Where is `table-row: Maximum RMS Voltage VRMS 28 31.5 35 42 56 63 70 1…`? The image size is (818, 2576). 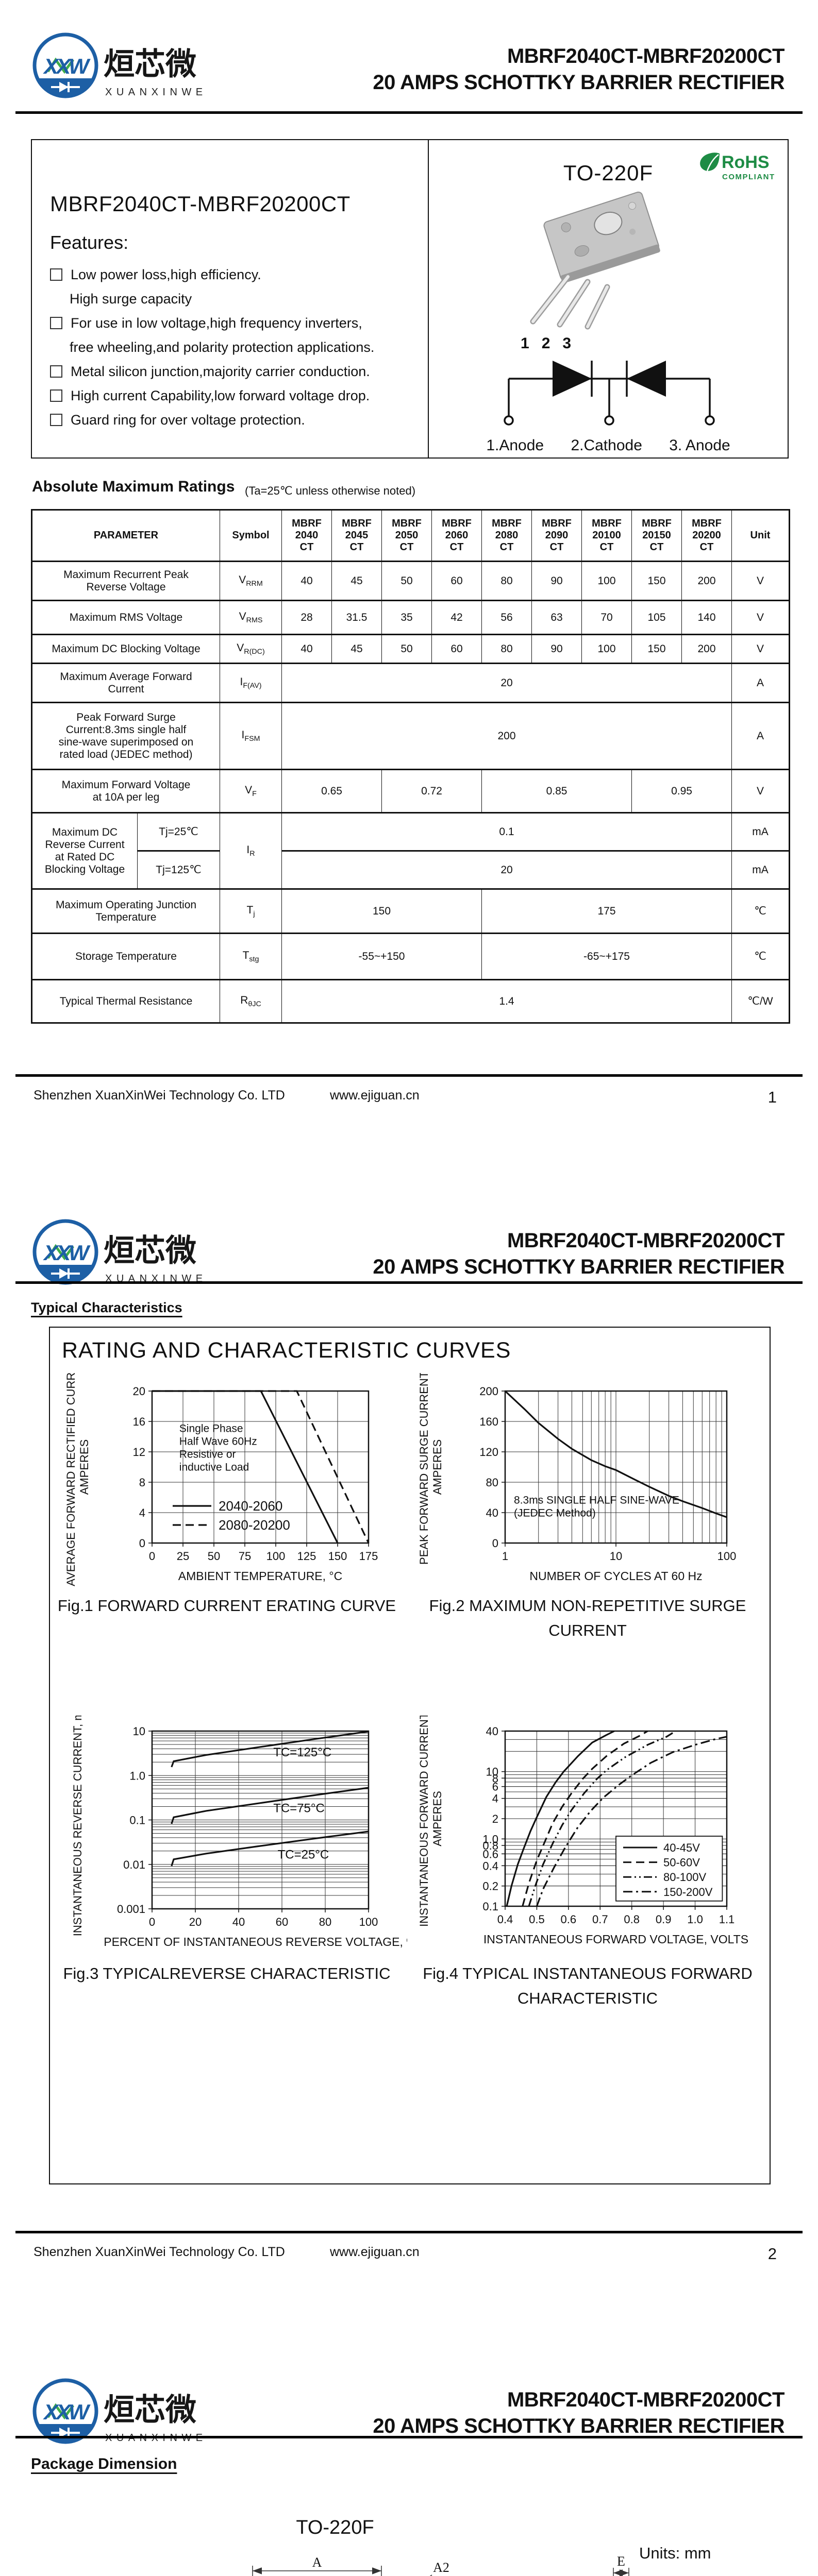 table-row: Maximum RMS Voltage VRMS 28 31.5 35 42 56 63 70 1… is located at coordinates (410, 617).